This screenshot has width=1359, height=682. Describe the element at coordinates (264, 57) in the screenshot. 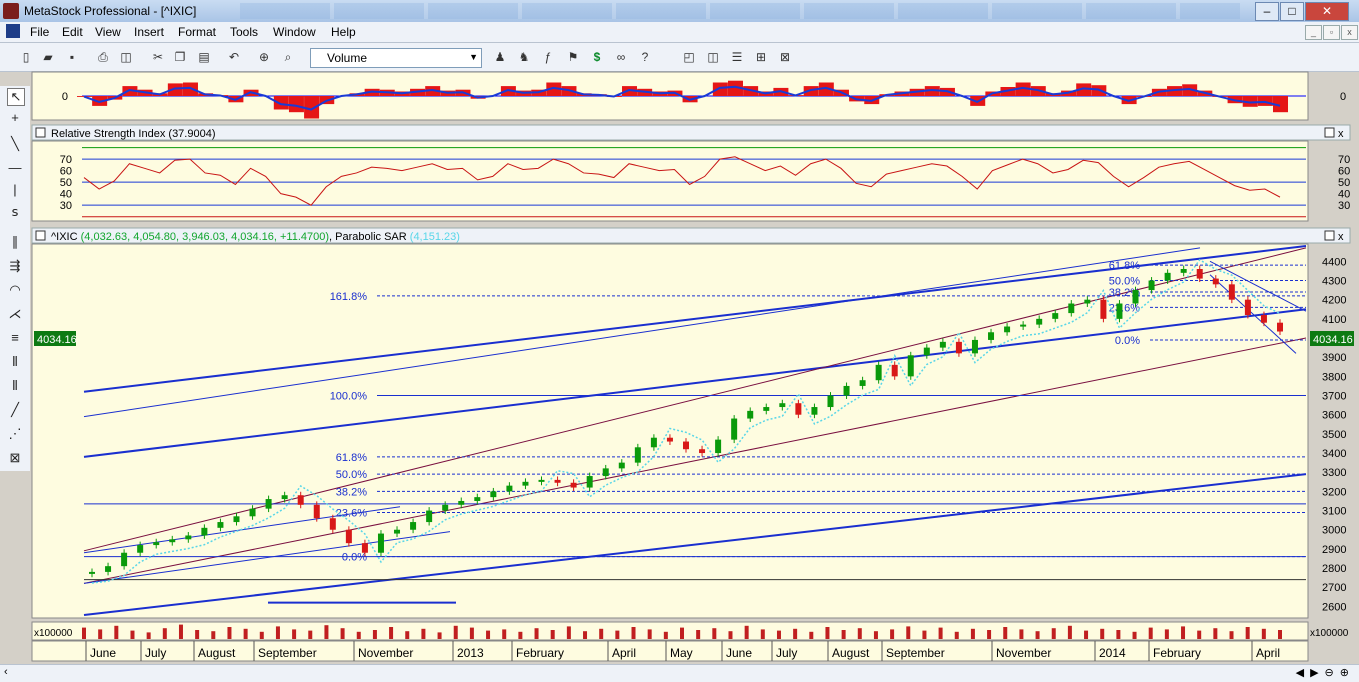

I see `crosshair-icon: ⊕` at that location.